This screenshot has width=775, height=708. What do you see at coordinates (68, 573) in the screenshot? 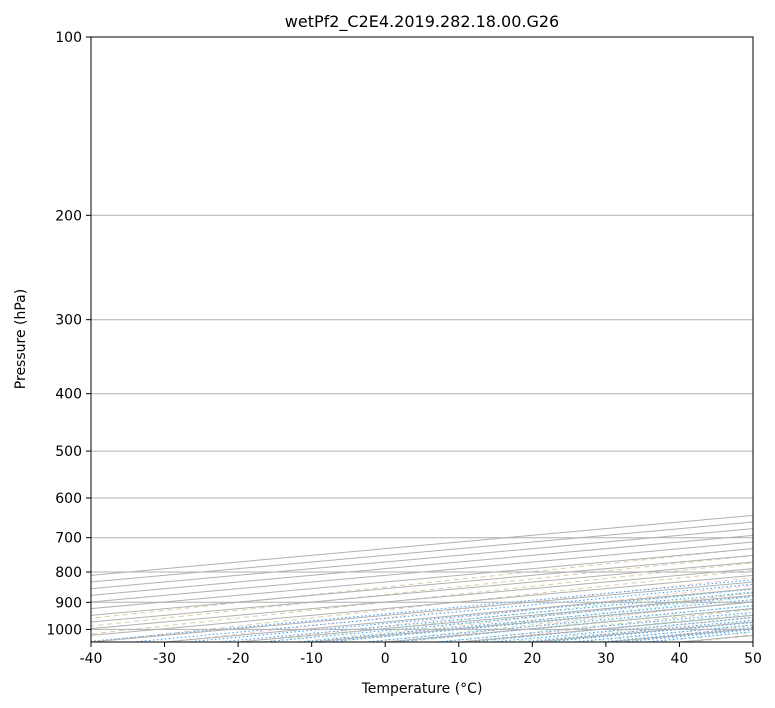
I see `y-tick-label: 800` at bounding box center [68, 573].